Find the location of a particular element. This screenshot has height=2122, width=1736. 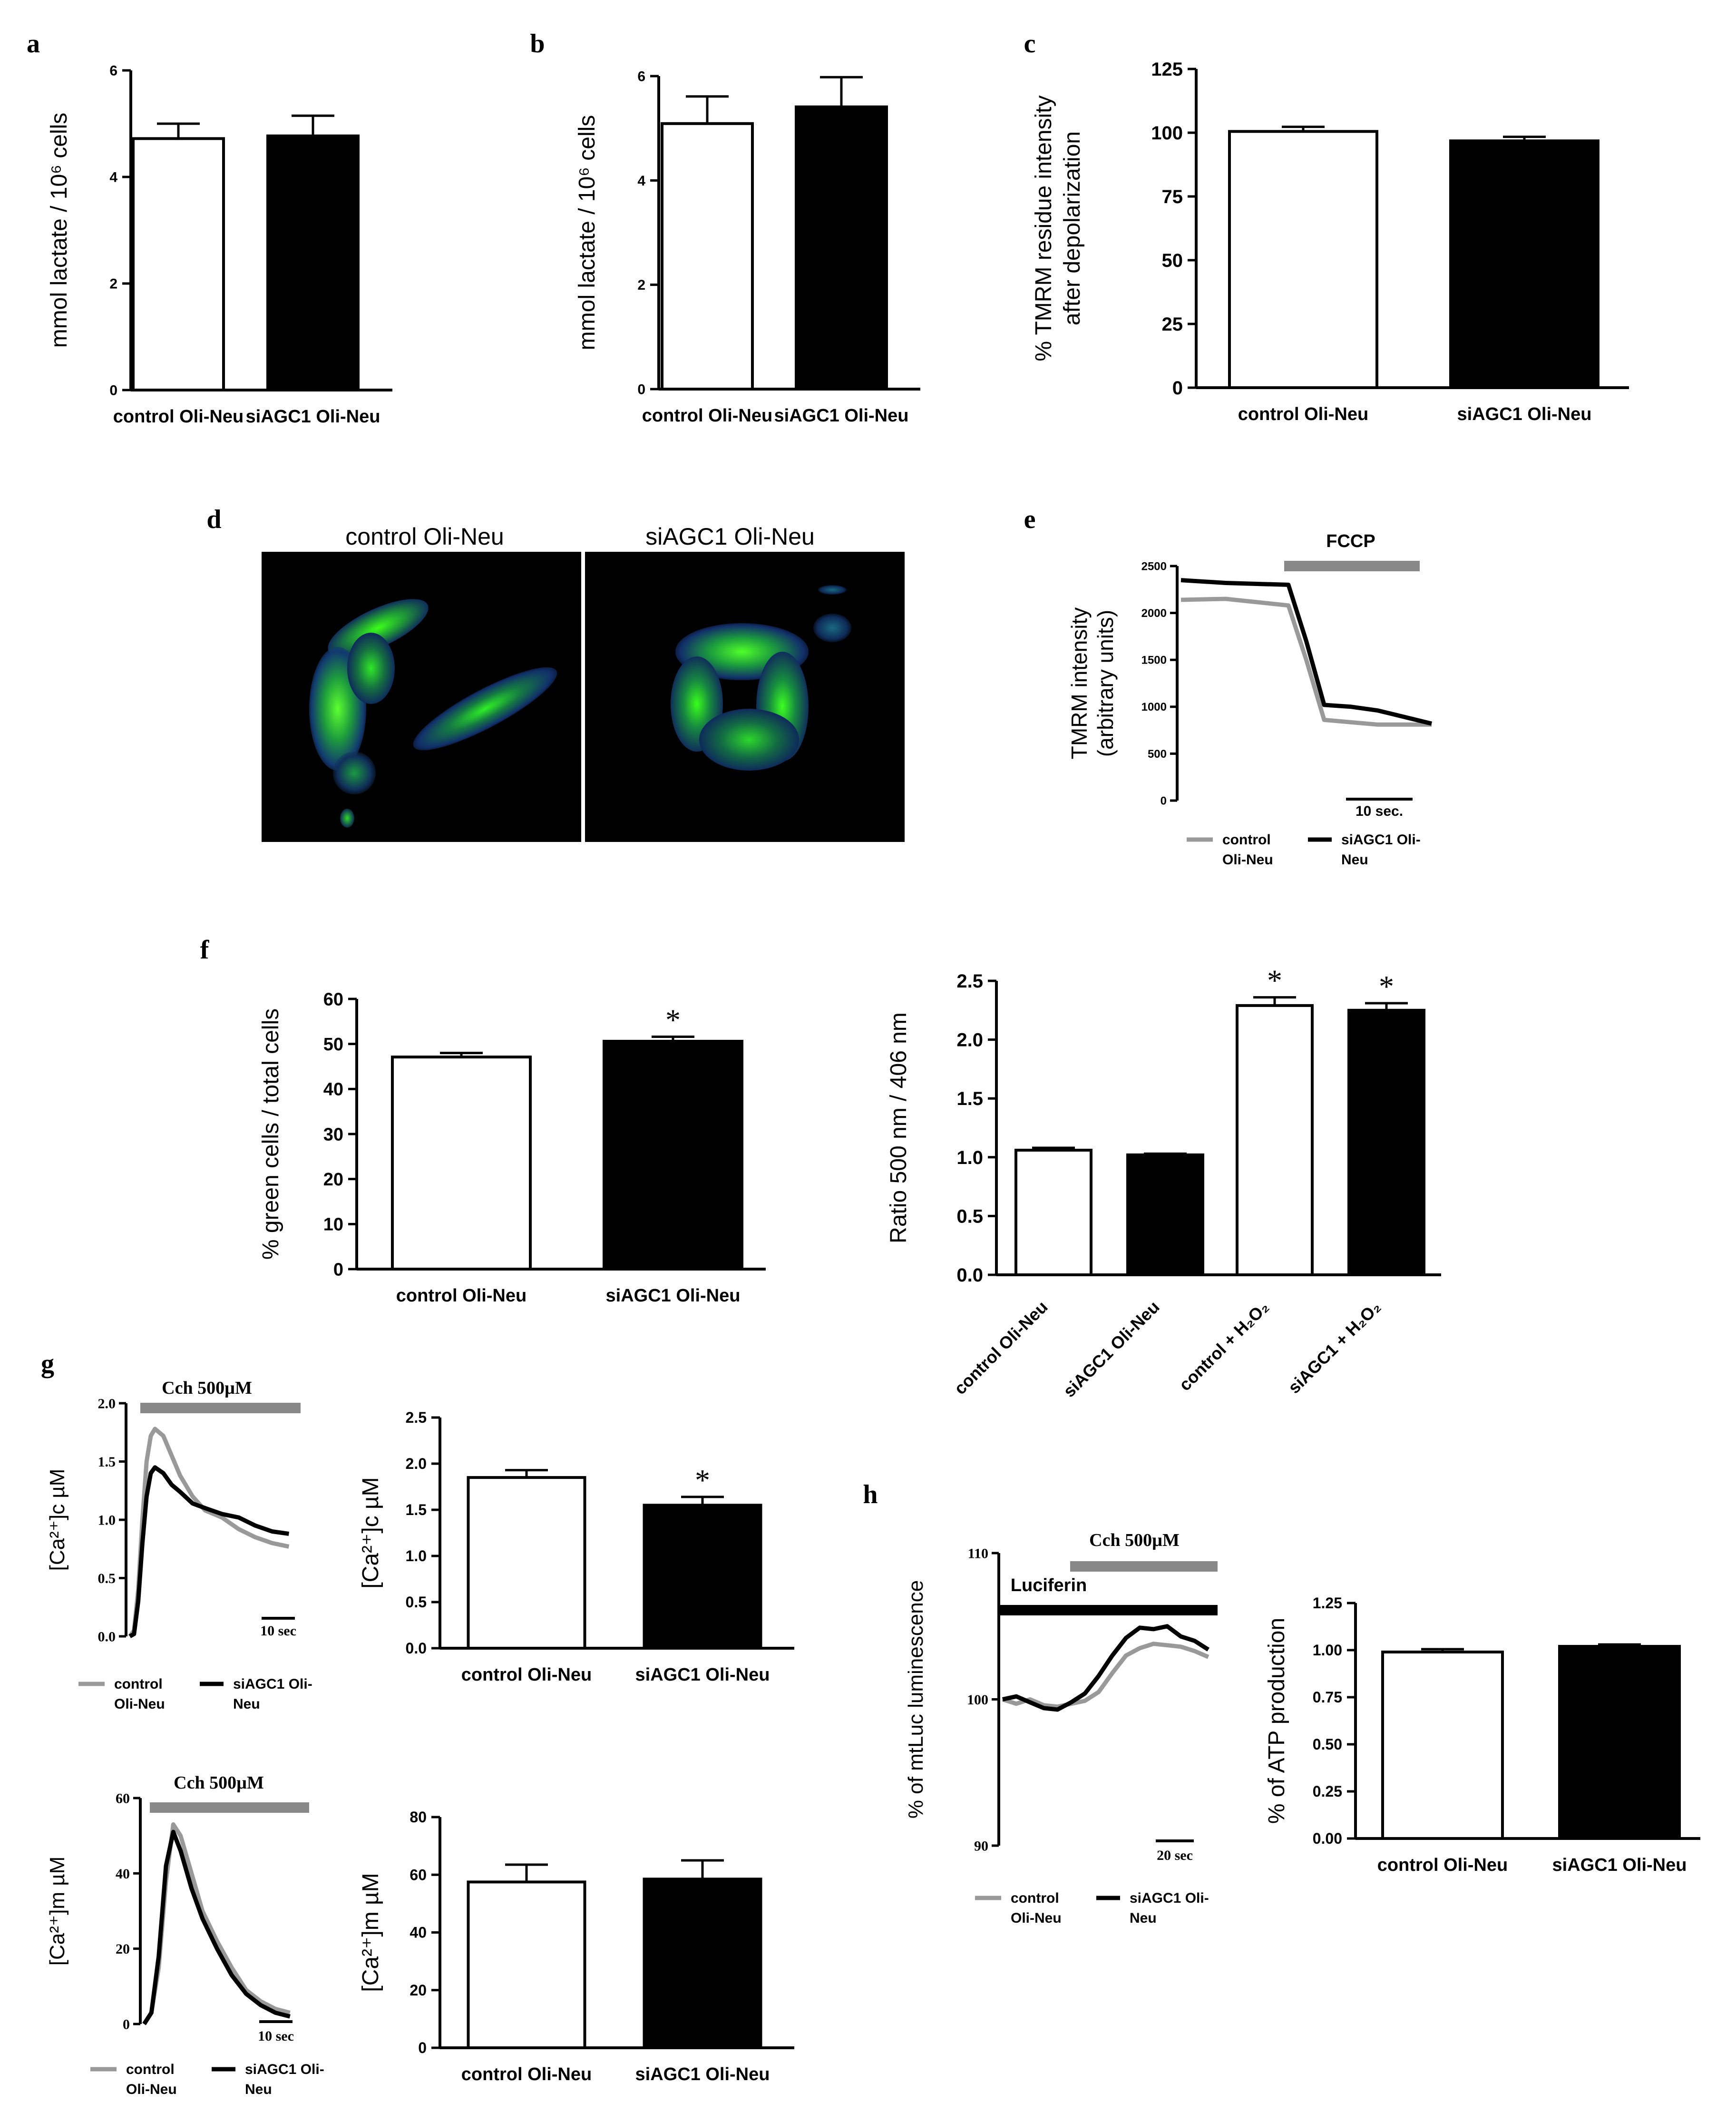

panel-letter-e: e is located at coordinates (1030, 519).